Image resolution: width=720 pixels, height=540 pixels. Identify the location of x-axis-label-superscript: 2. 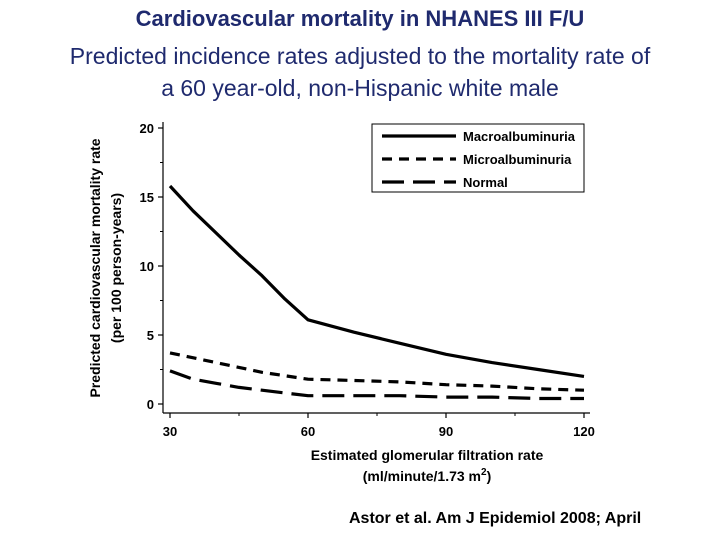
(484, 472).